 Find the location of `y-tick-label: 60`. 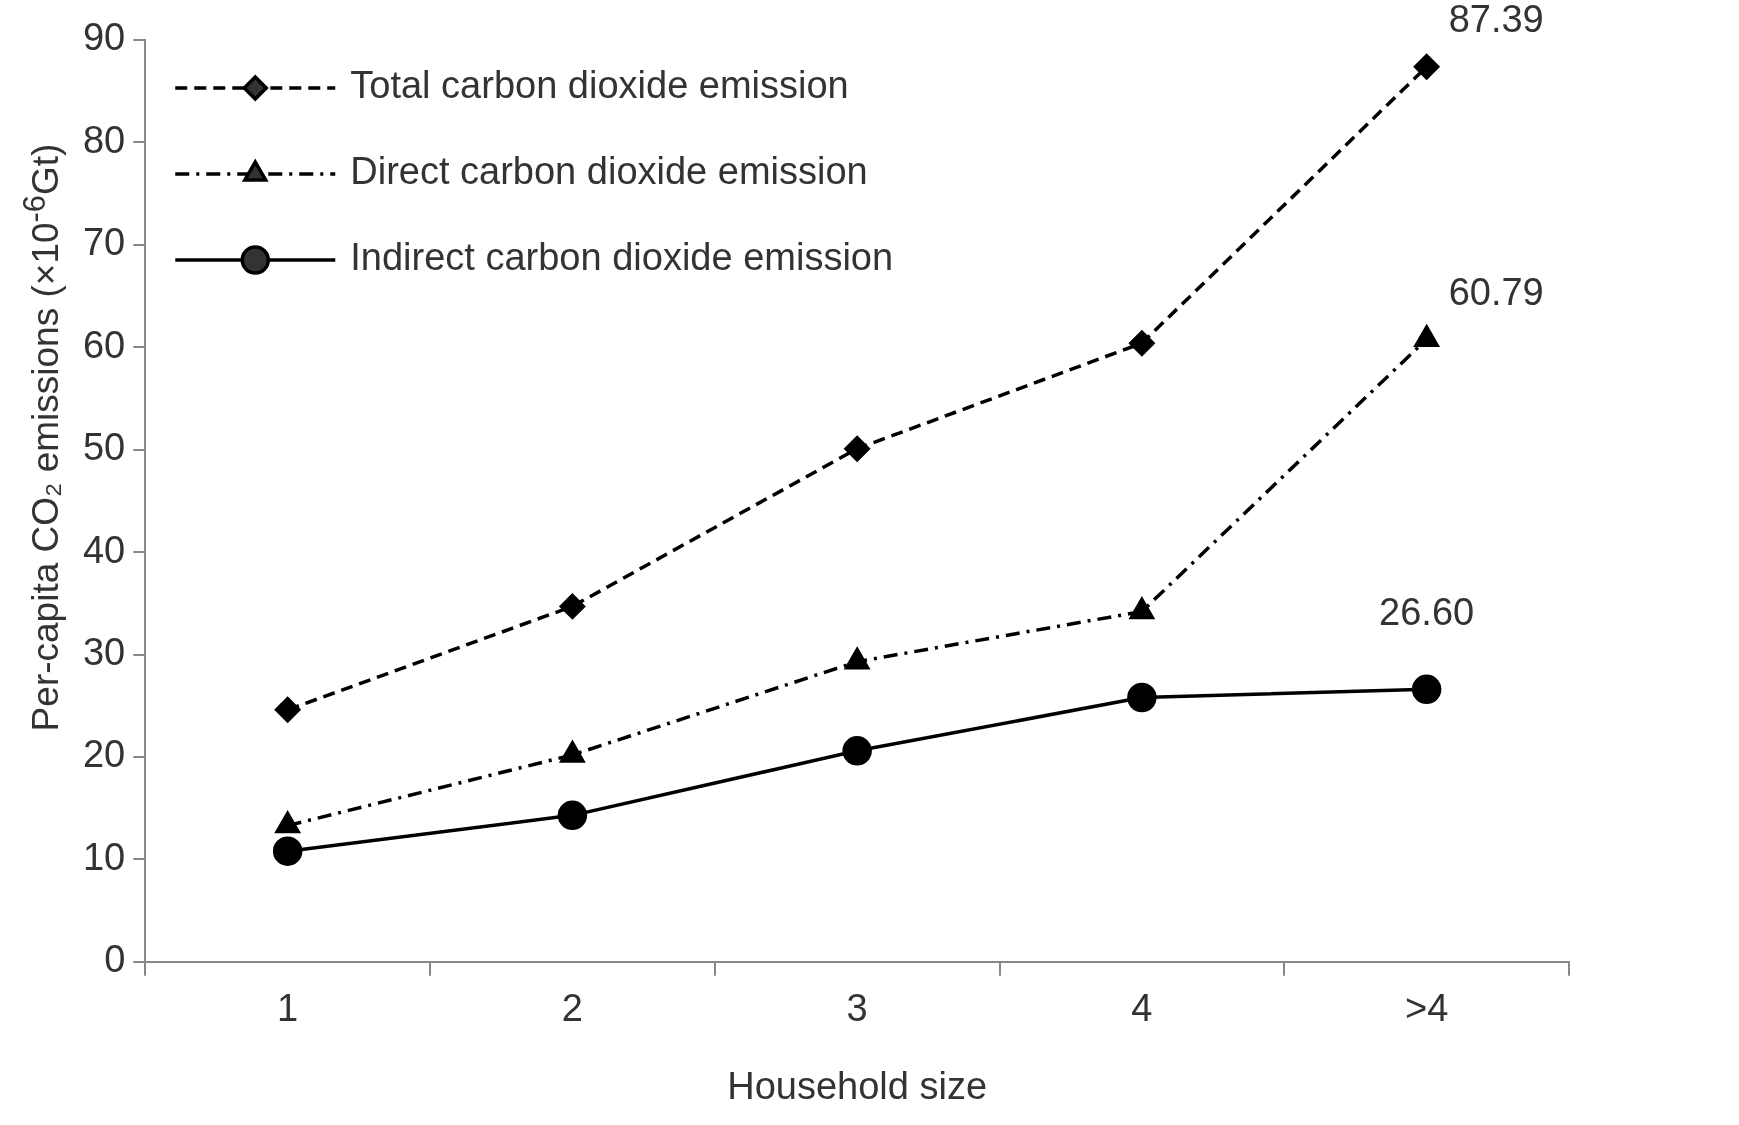

y-tick-label: 60 is located at coordinates (104, 344).